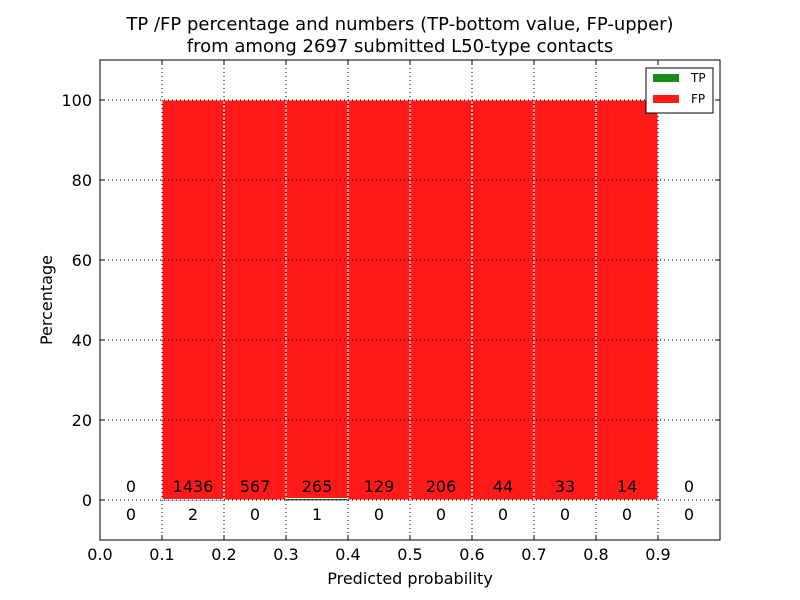 This screenshot has height=600, width=800. Describe the element at coordinates (441, 486) in the screenshot. I see `fp-count-label: 206` at that location.